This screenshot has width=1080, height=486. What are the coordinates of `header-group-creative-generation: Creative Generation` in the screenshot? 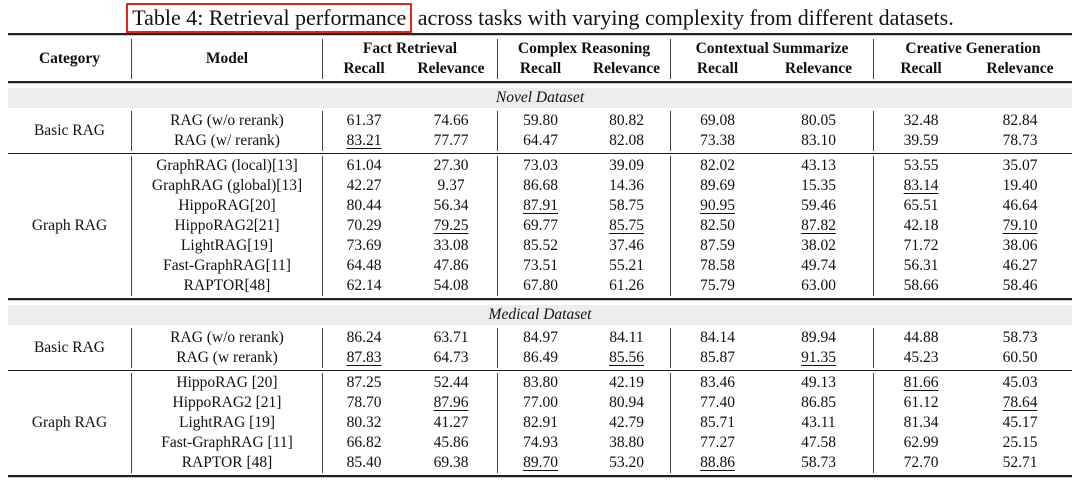 It's located at (972, 49).